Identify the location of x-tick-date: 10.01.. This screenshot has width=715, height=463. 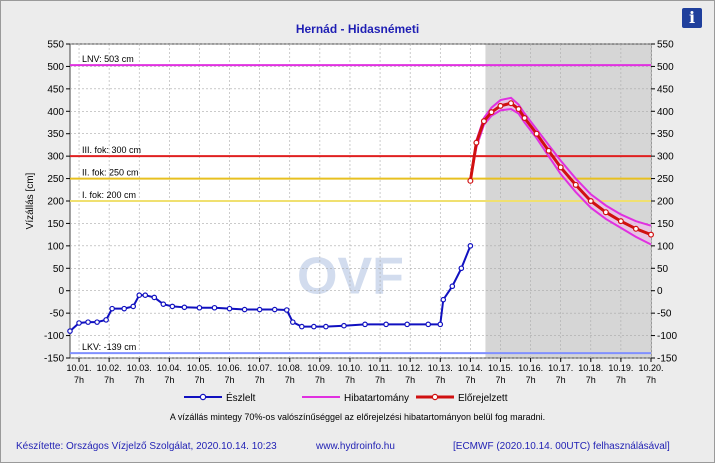
(79, 368).